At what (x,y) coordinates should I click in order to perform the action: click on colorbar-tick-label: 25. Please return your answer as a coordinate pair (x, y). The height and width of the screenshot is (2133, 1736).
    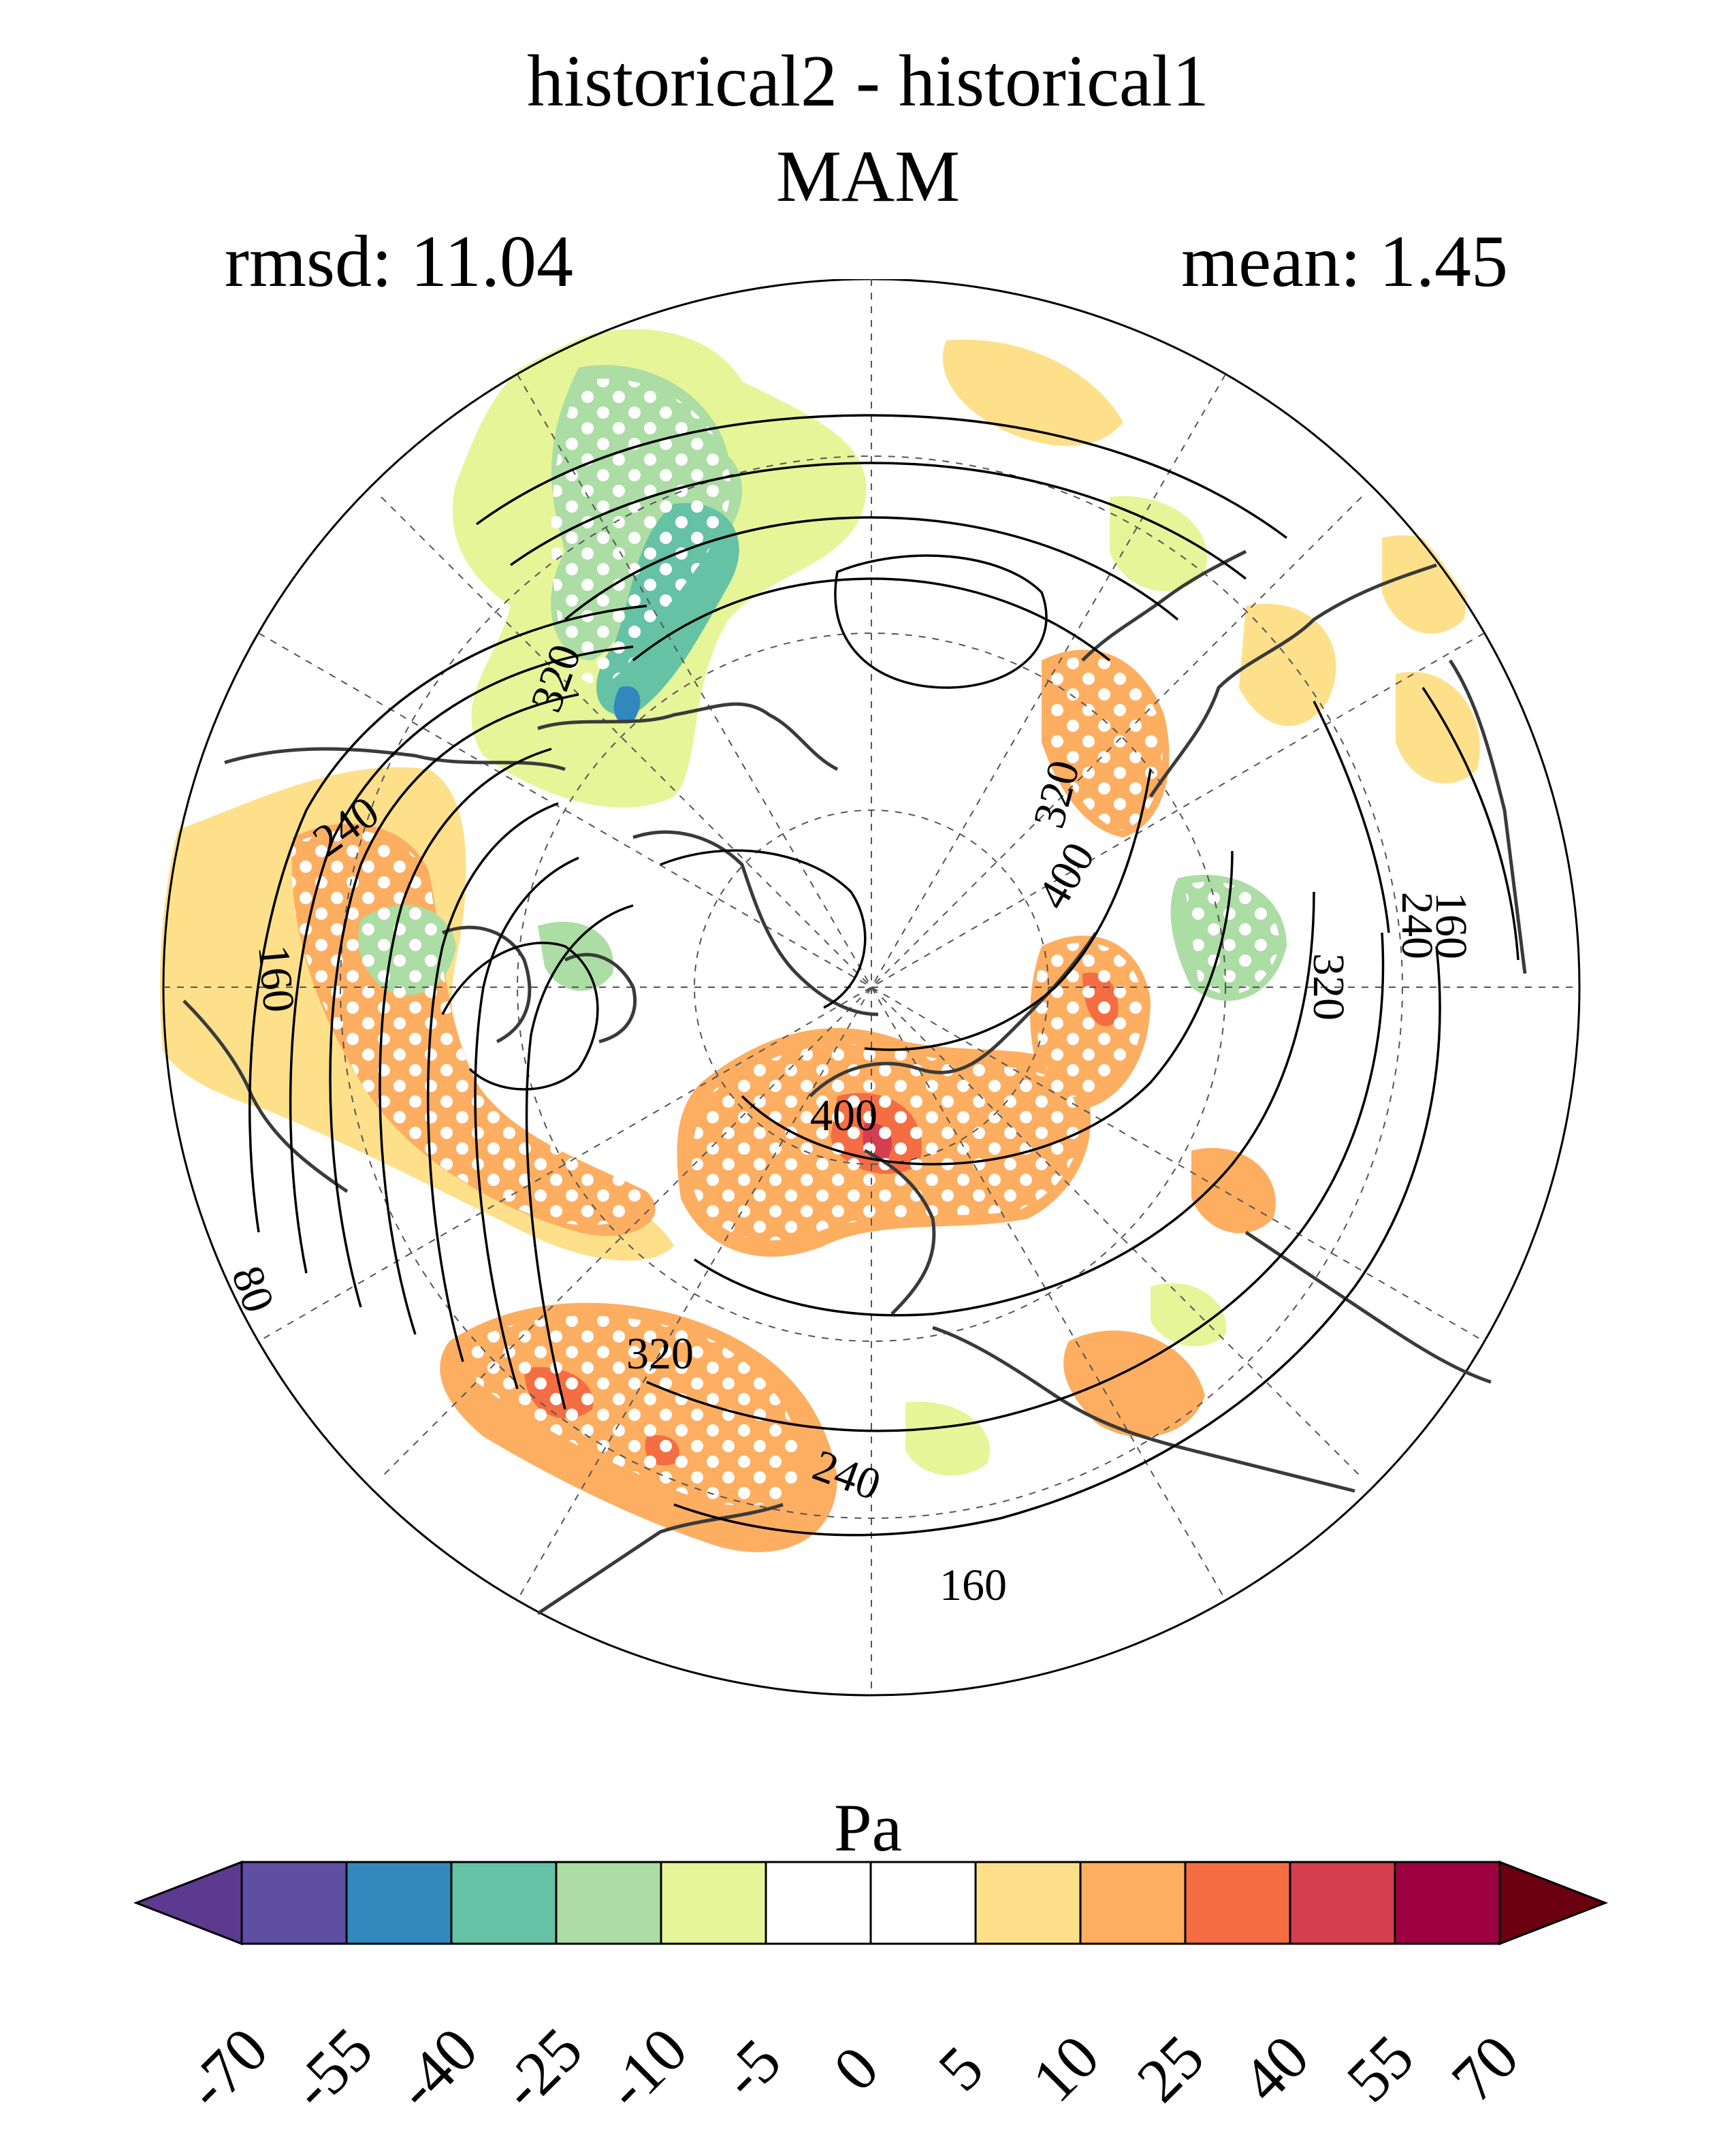
    Looking at the image, I should click on (1170, 2068).